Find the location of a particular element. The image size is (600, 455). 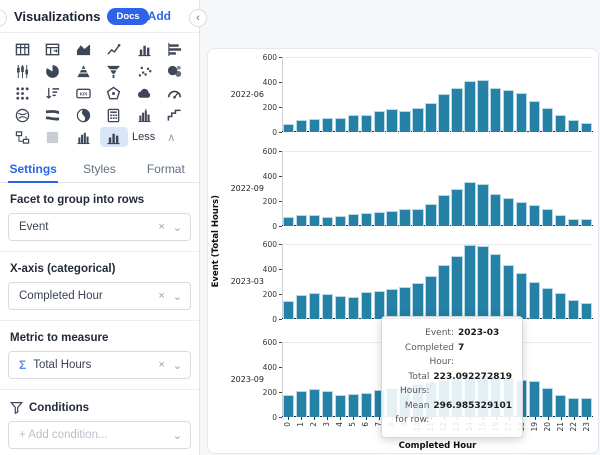

less-toggle: Less ∧ is located at coordinates (160, 137).